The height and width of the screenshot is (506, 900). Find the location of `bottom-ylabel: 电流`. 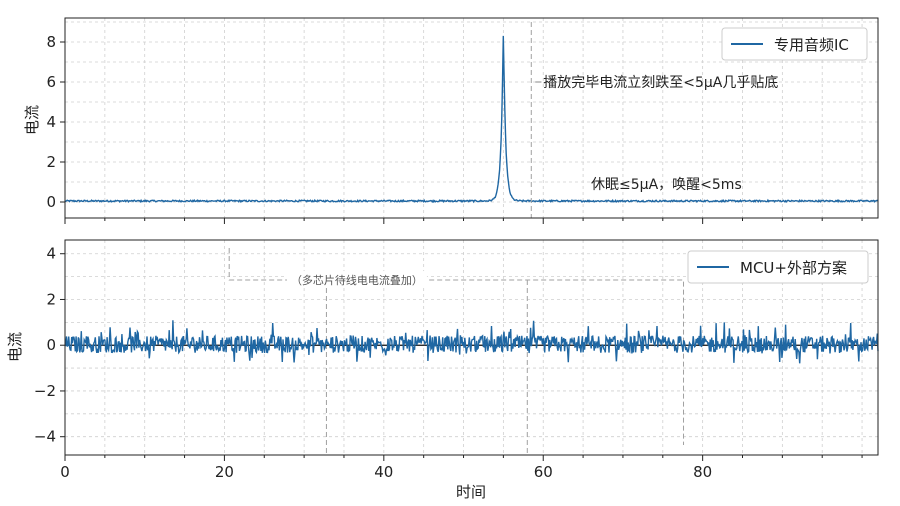

bottom-ylabel: 电流 is located at coordinates (15, 347).